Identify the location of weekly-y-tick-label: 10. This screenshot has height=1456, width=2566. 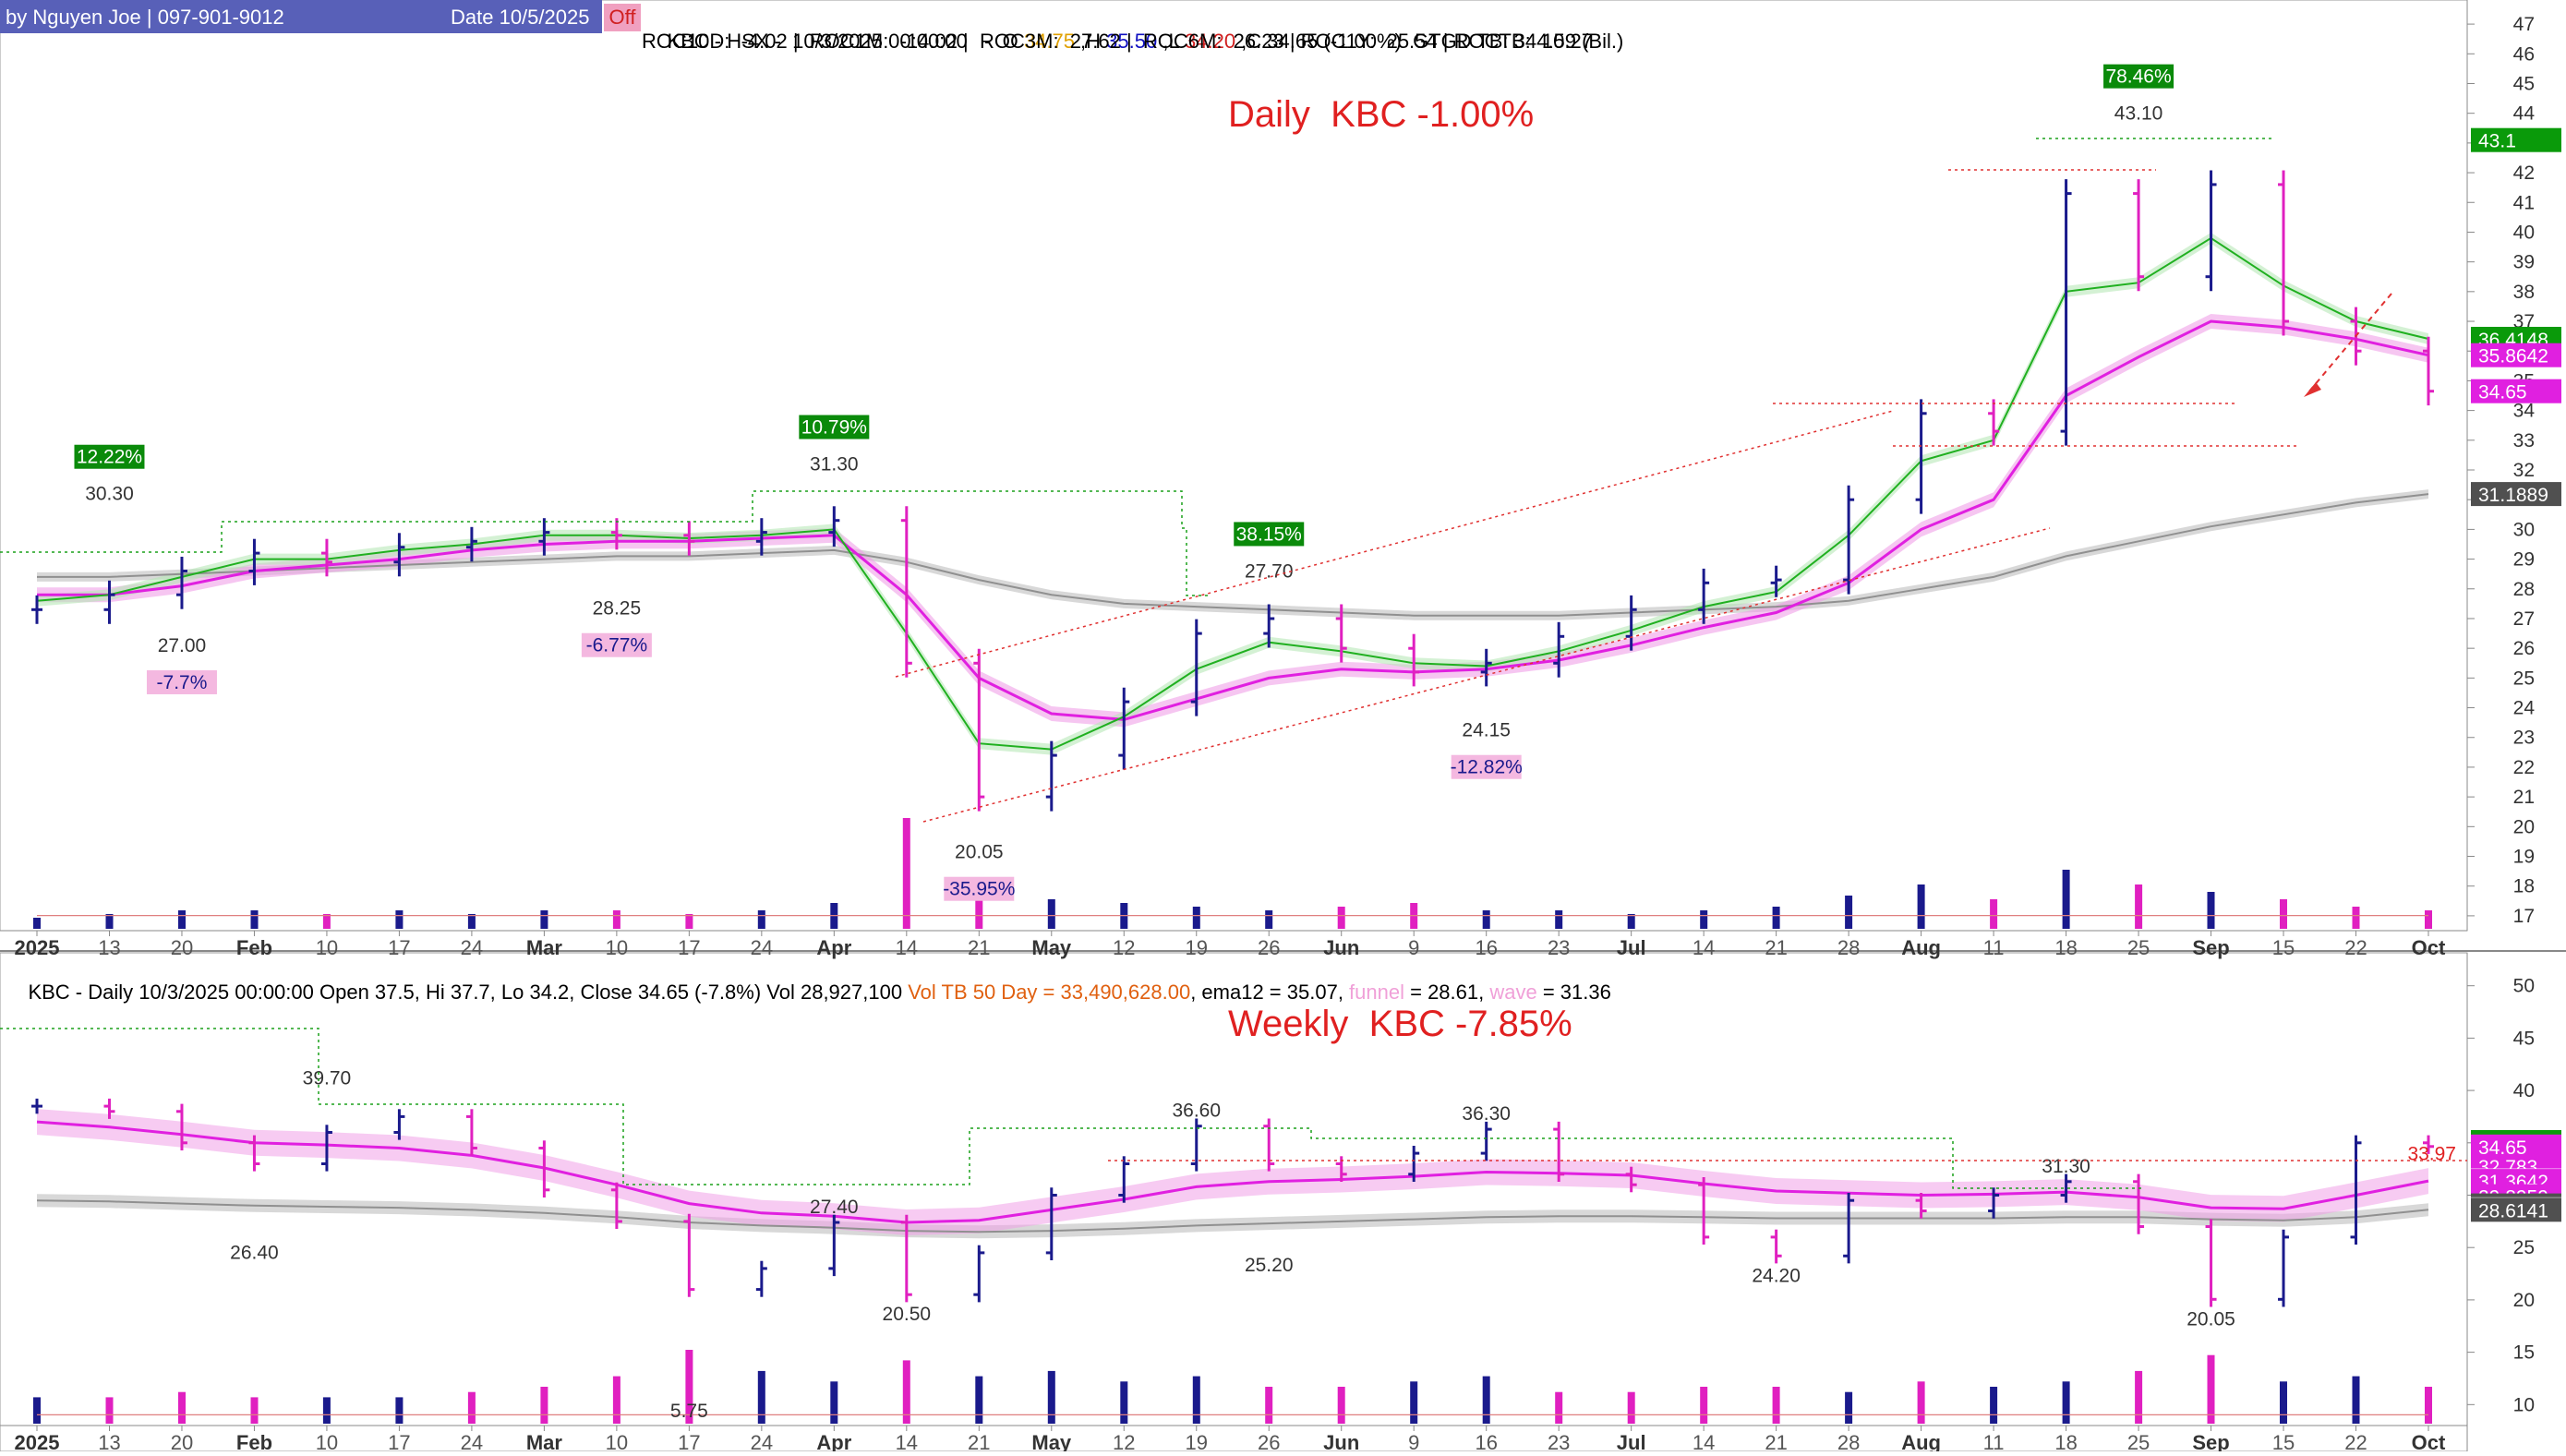
(2524, 1404).